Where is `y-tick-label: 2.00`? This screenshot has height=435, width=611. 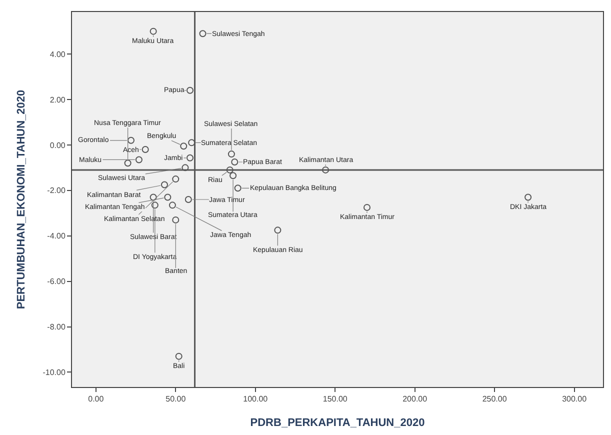
y-tick-label: 2.00 is located at coordinates (58, 99).